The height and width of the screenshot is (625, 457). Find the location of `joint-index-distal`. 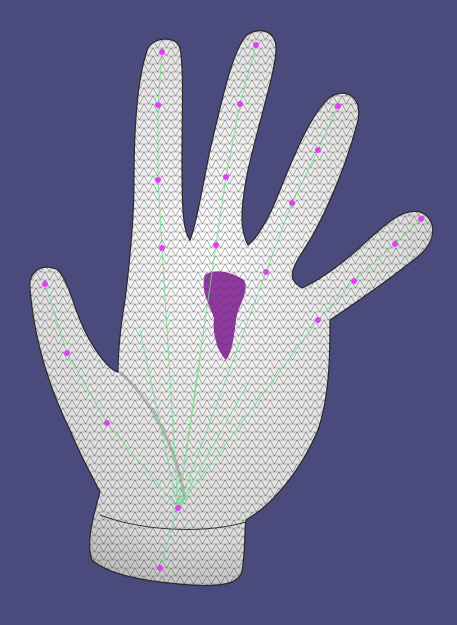

joint-index-distal is located at coordinates (158, 105).